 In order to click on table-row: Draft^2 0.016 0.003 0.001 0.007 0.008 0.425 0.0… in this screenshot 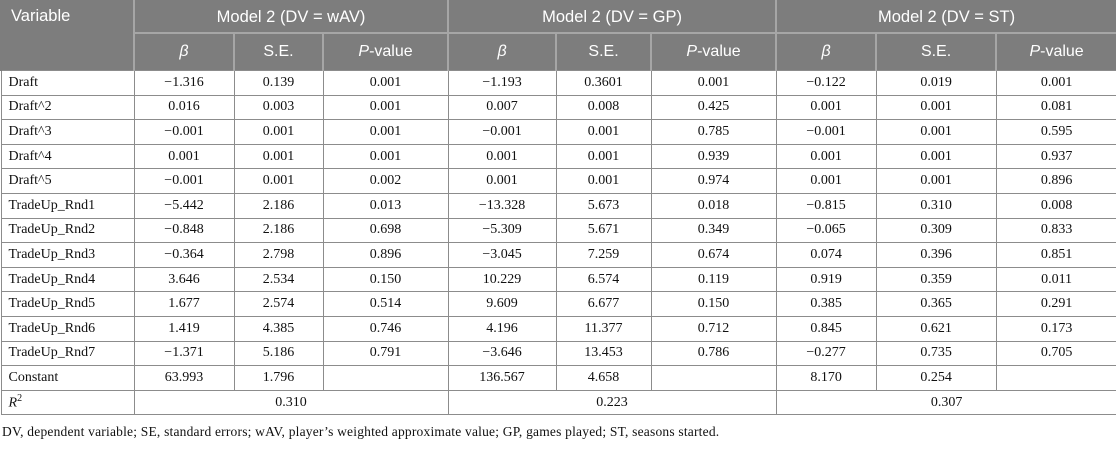, I will do `click(558, 107)`.